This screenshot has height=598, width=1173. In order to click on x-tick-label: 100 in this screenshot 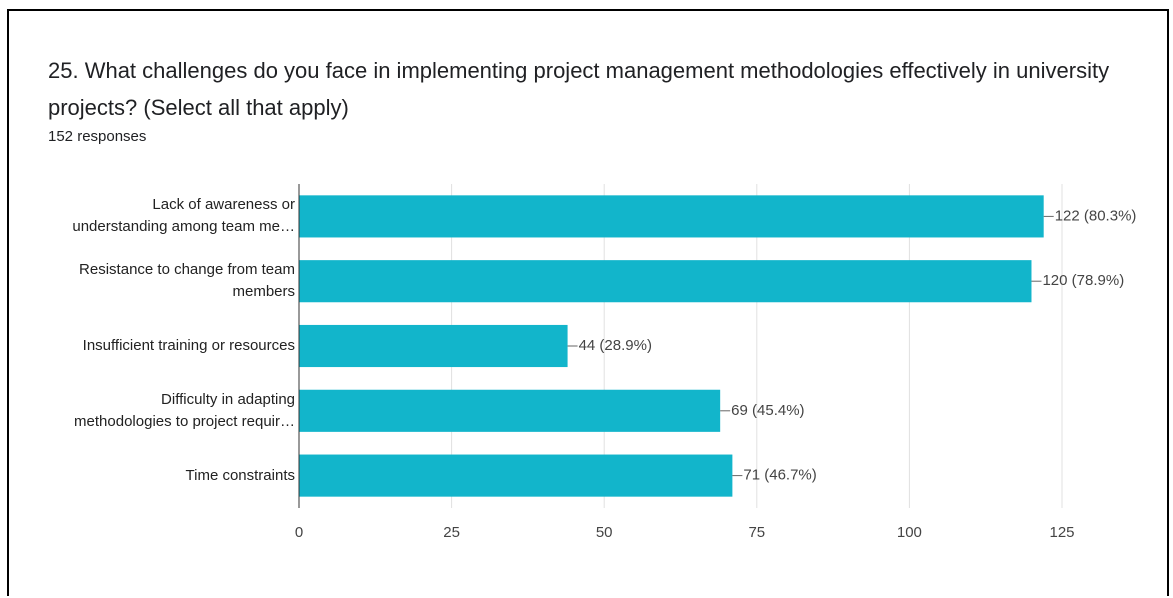, I will do `click(909, 532)`.